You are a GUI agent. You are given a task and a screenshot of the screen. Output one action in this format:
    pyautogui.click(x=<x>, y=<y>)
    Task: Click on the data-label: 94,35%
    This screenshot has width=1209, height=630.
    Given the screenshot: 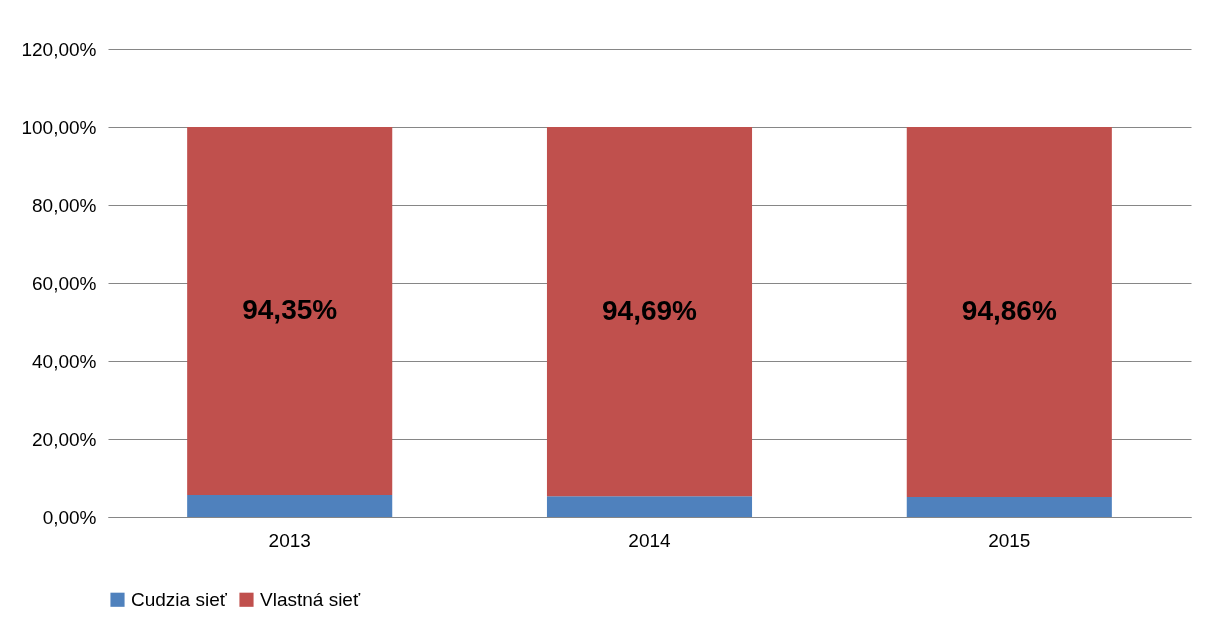 What is the action you would take?
    pyautogui.click(x=290, y=309)
    